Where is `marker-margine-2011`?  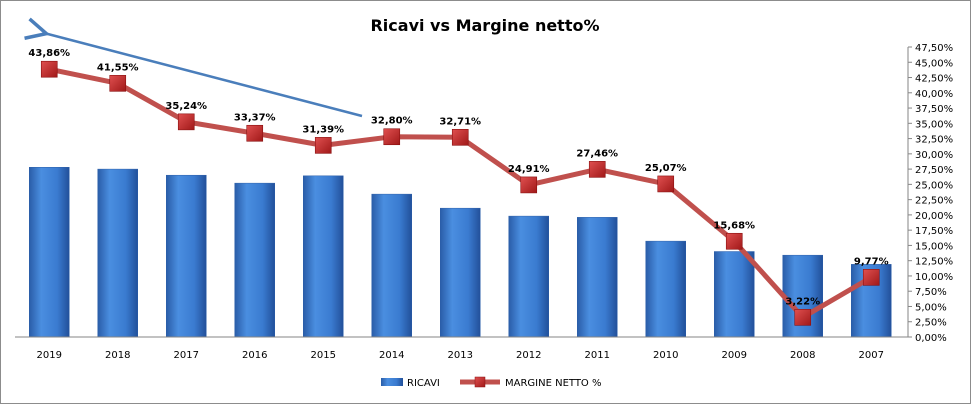
marker-margine-2011 is located at coordinates (597, 169).